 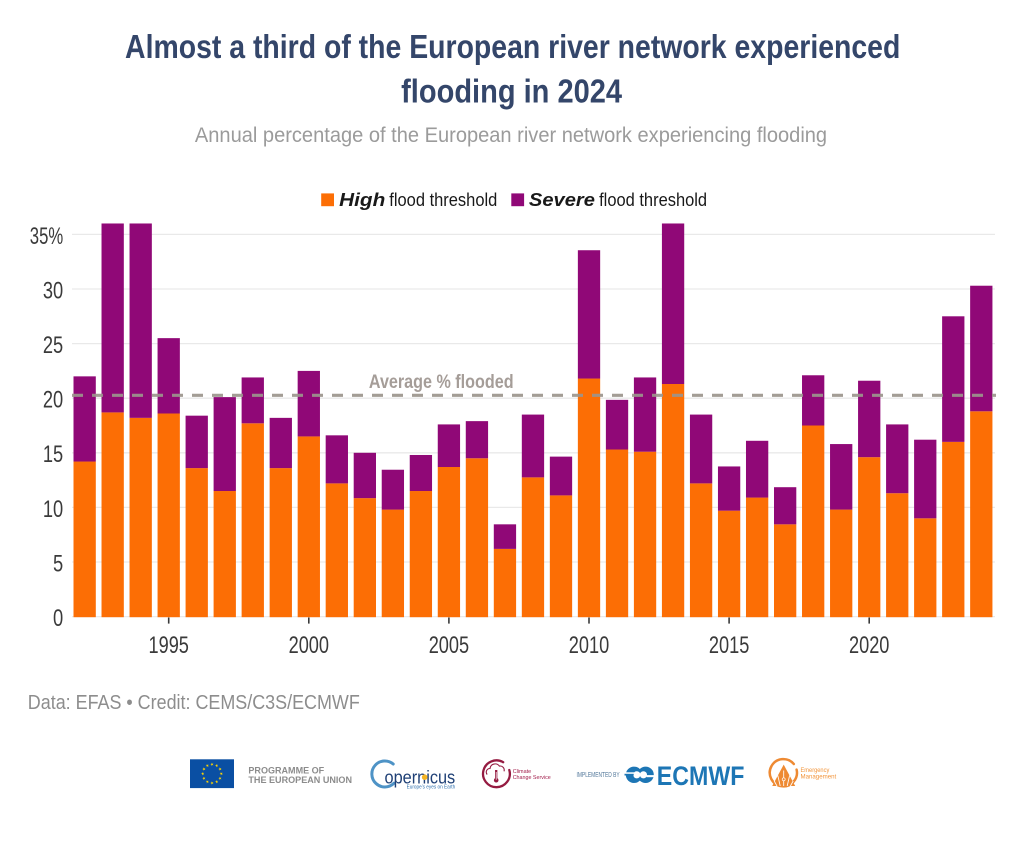 What do you see at coordinates (729, 645) in the screenshot?
I see `svg-text: 2015` at bounding box center [729, 645].